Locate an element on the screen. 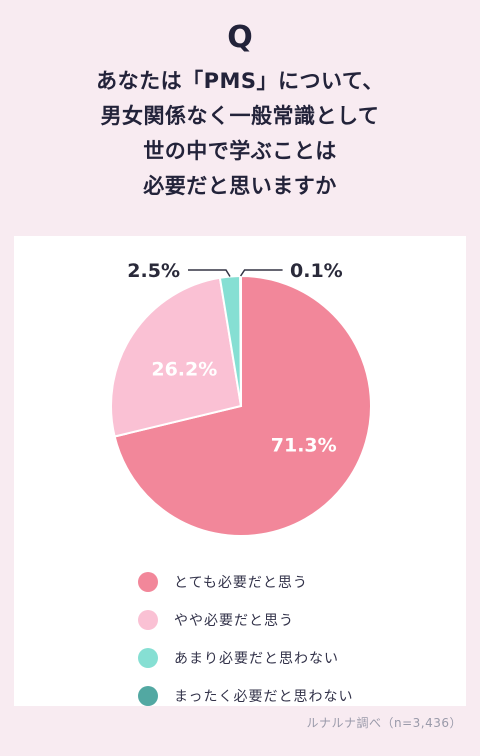  source-note: ルナルナ調べ（n=3,436） is located at coordinates (384, 723).